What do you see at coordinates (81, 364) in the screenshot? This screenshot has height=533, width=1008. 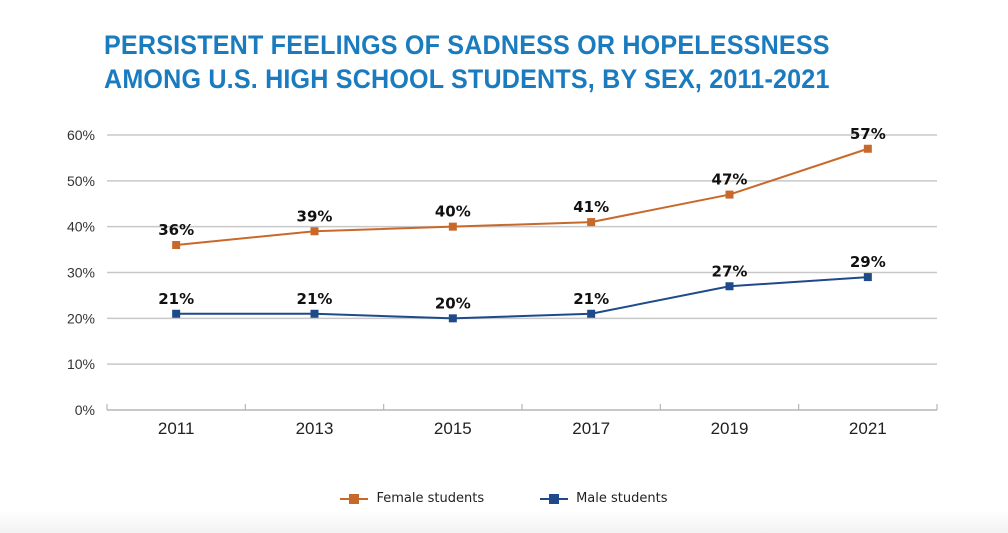 I see `y-tick-label: 10%` at bounding box center [81, 364].